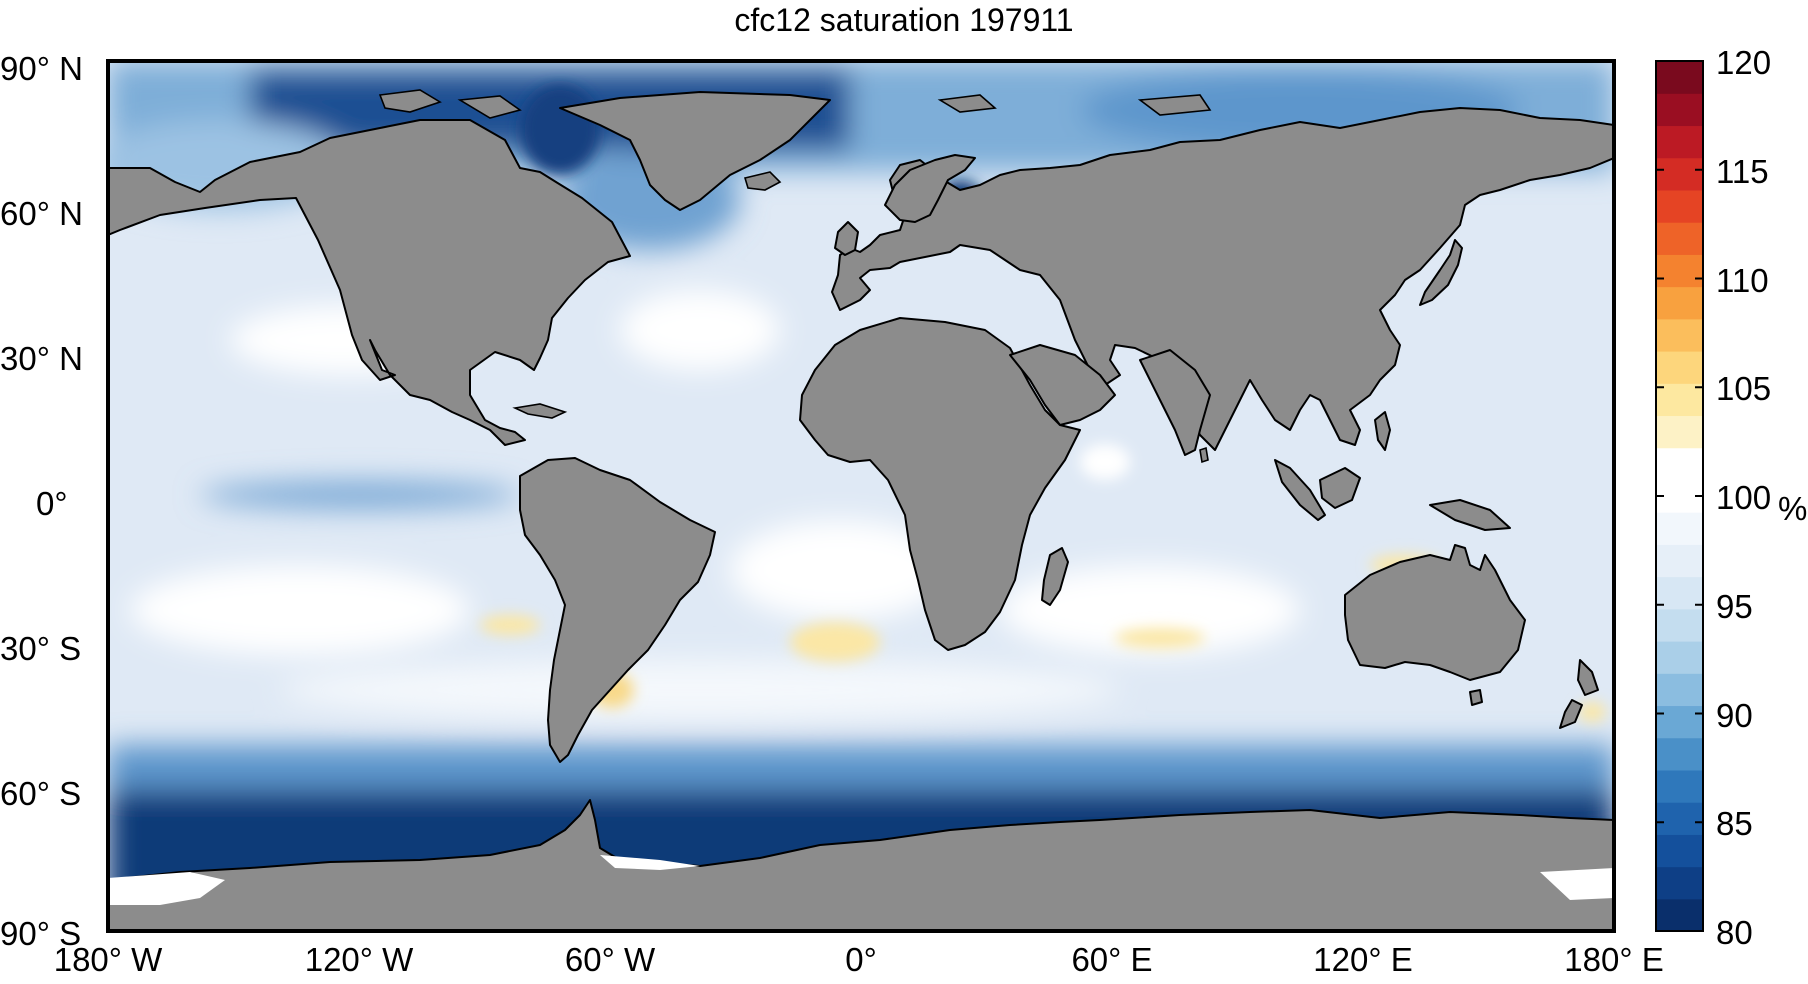 The height and width of the screenshot is (984, 1808). What do you see at coordinates (1744, 497) in the screenshot?
I see `colorbar-label-100: 100` at bounding box center [1744, 497].